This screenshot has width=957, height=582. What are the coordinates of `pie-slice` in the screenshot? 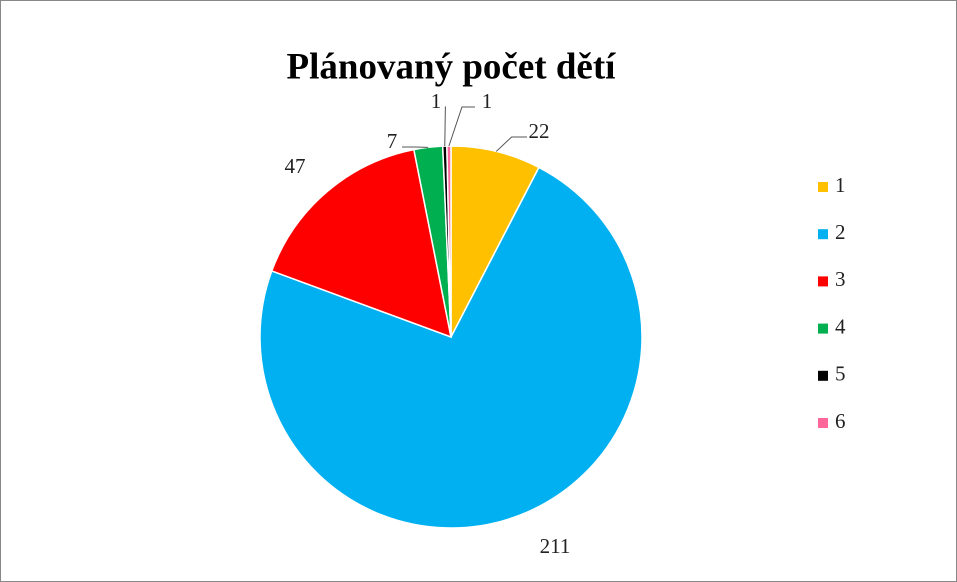 It's located at (361, 243).